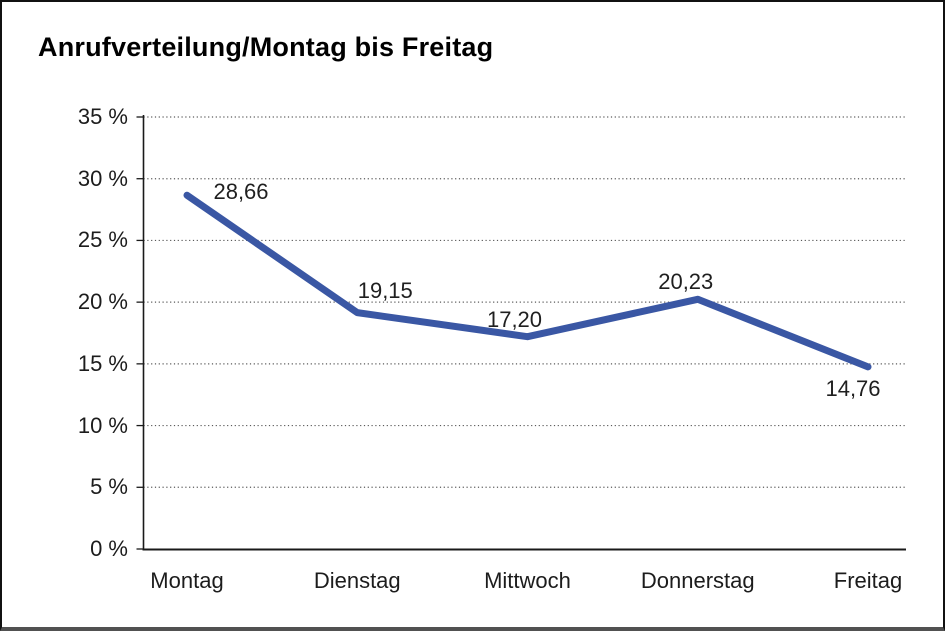  What do you see at coordinates (357, 580) in the screenshot?
I see `x-axis-label: Dienstag` at bounding box center [357, 580].